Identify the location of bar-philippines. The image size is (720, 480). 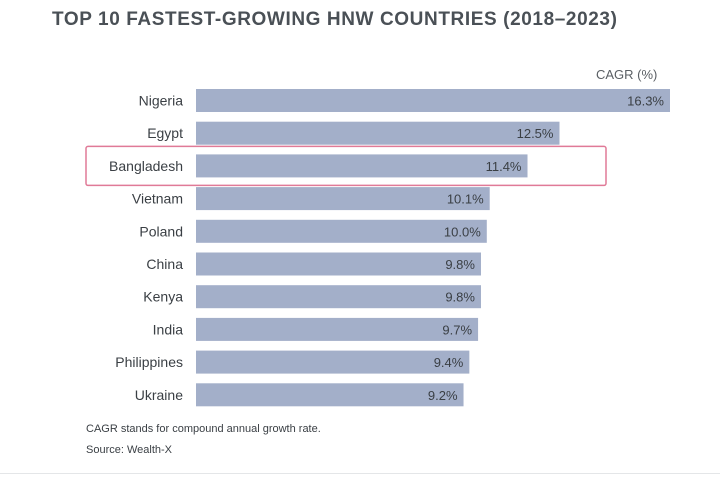
(333, 362).